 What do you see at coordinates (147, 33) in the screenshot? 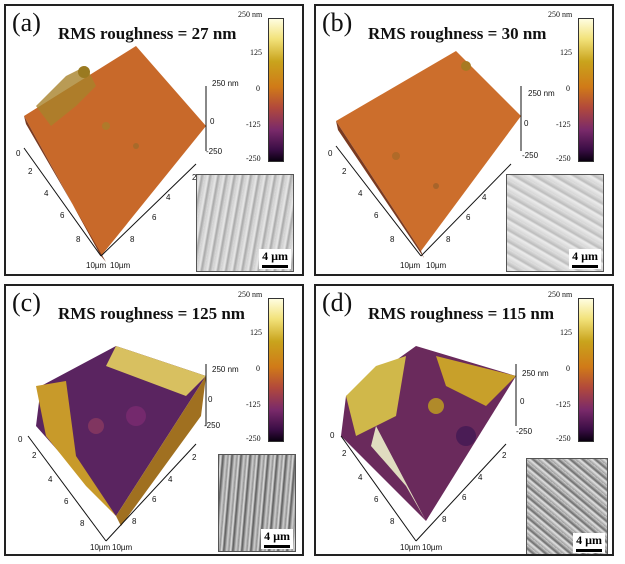
I see `rms-roughness-label: RMS roughness = 27 nm` at bounding box center [147, 33].